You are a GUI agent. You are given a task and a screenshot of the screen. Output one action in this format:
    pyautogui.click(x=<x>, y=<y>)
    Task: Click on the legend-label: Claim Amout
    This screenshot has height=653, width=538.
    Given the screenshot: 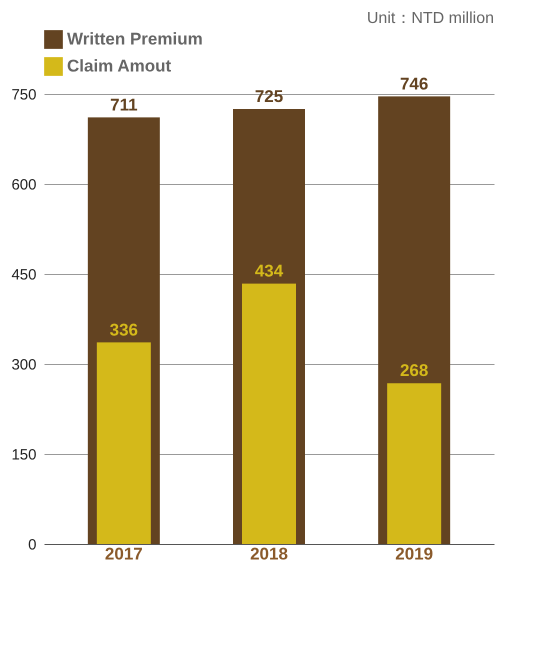 What is the action you would take?
    pyautogui.click(x=119, y=66)
    